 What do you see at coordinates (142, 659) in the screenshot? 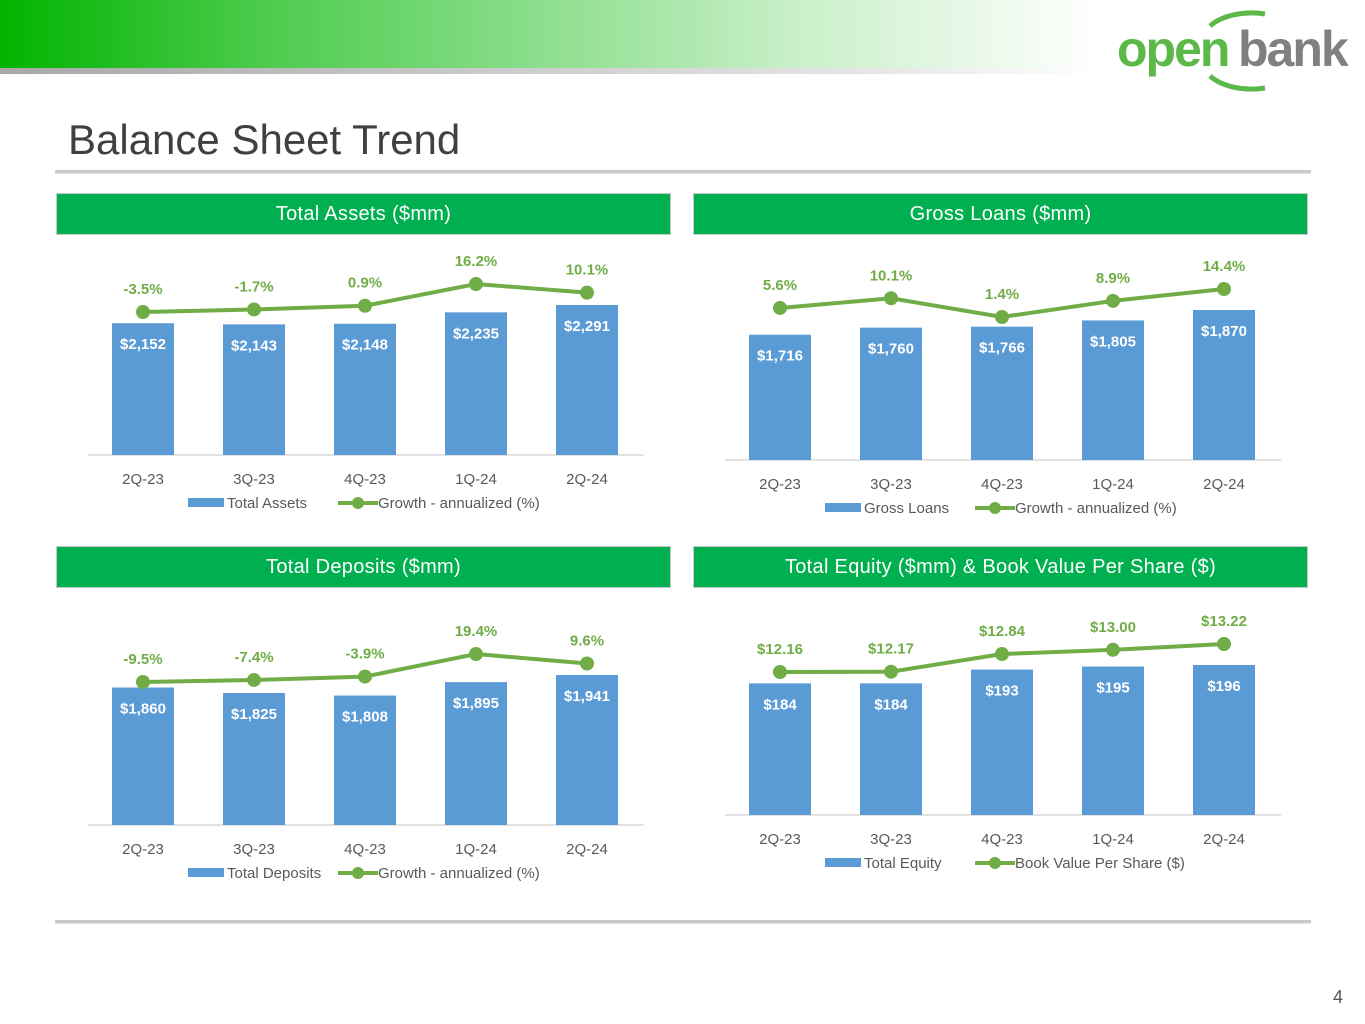
I see `line-value-label: -9.5%` at bounding box center [142, 659].